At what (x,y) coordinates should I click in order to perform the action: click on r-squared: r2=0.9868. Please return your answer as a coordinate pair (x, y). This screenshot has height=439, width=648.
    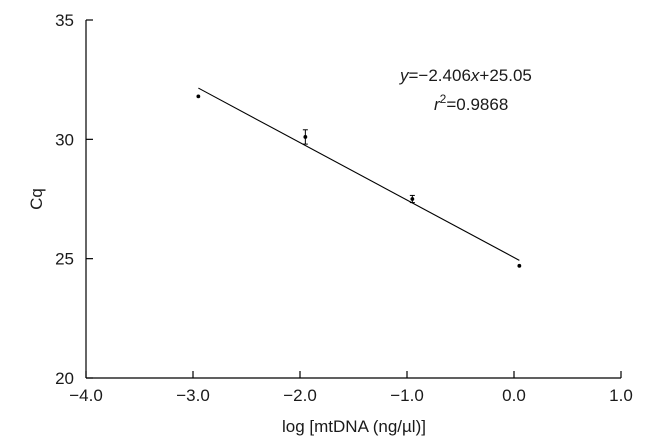
    Looking at the image, I should click on (471, 103).